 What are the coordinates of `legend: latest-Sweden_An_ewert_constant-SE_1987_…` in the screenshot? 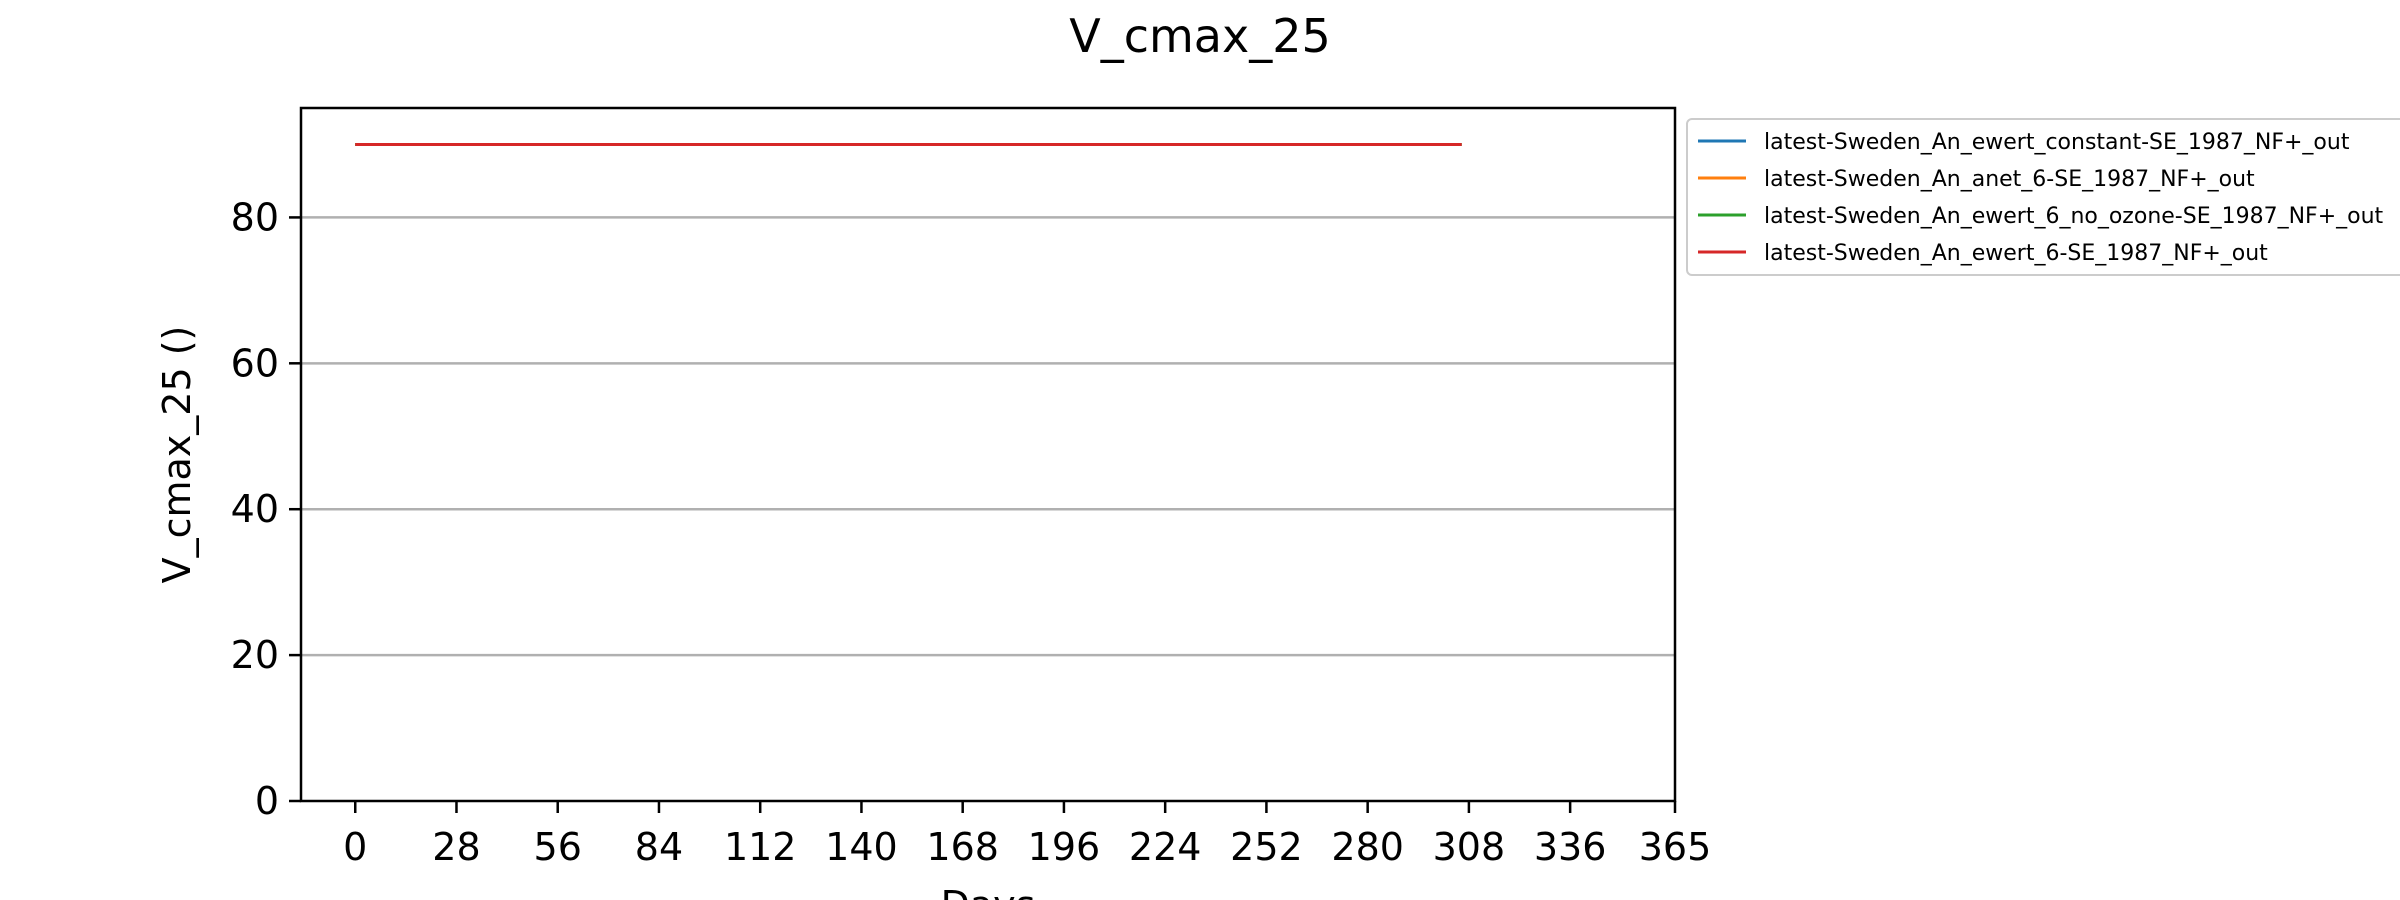 It's located at (2043, 197).